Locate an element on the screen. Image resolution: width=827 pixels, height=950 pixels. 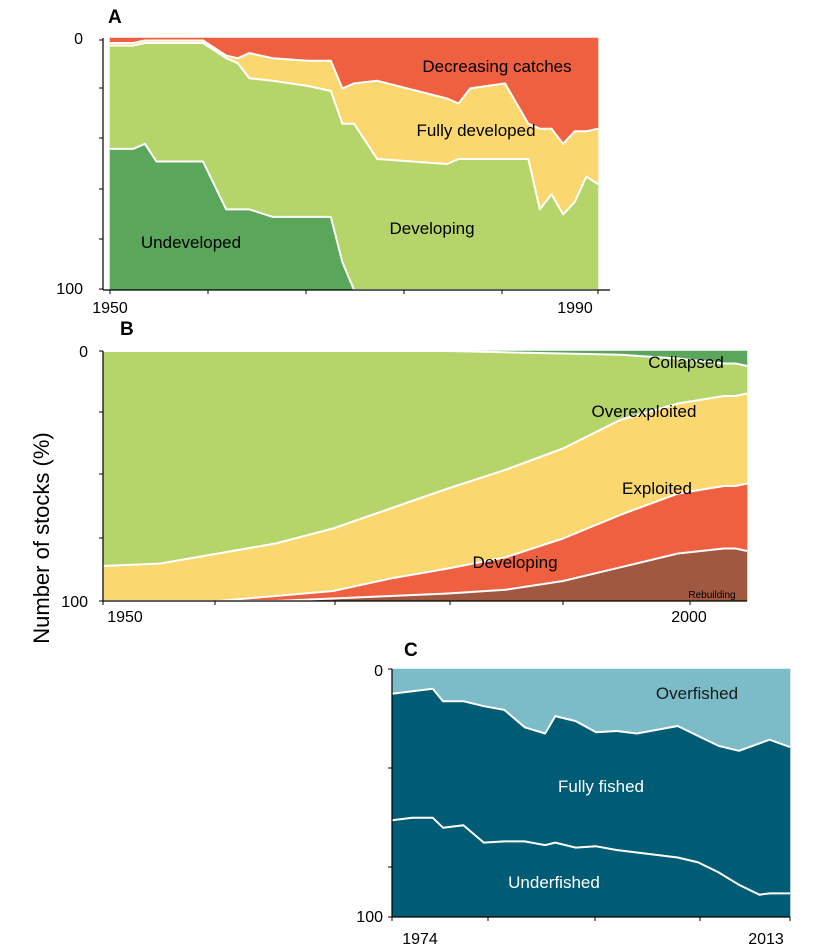
x-tick-label: 1990 is located at coordinates (575, 308).